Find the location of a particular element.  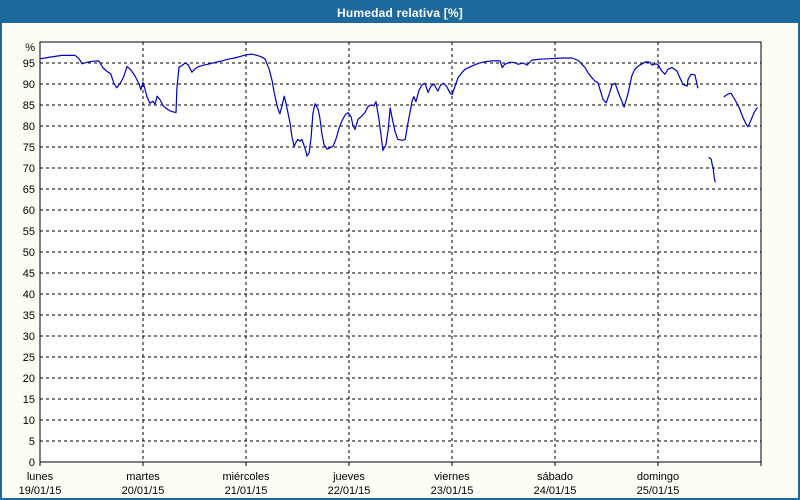

title-bar: Humedad relativa [%] is located at coordinates (400, 12).